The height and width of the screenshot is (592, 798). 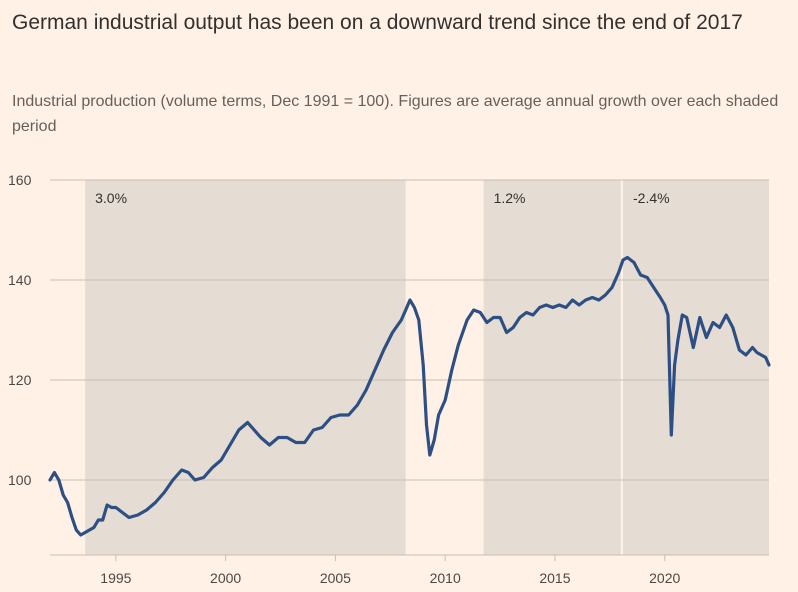 What do you see at coordinates (20, 380) in the screenshot?
I see `y-tick-label-120: 120` at bounding box center [20, 380].